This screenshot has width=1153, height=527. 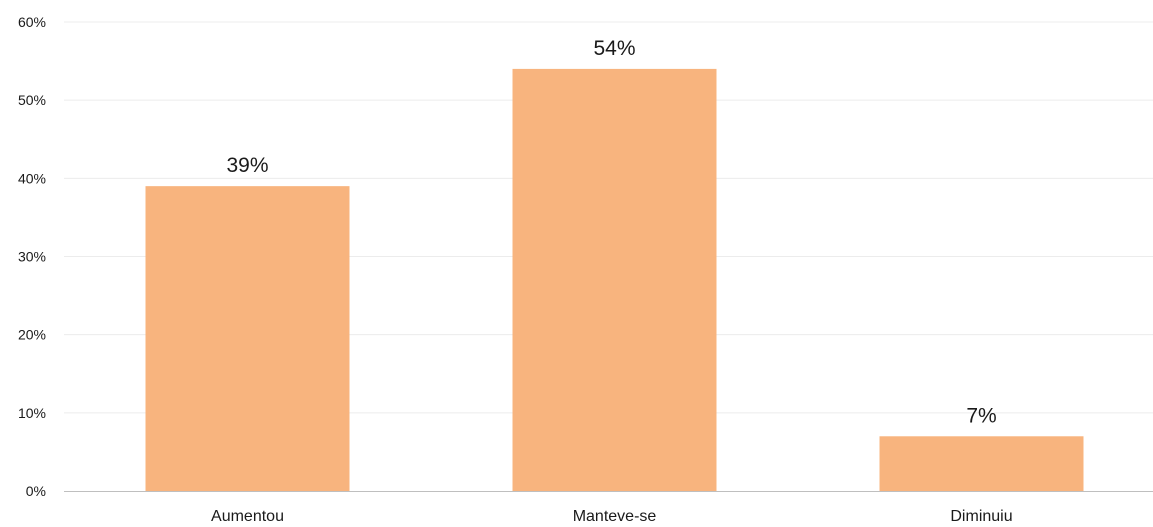 What do you see at coordinates (32, 100) in the screenshot?
I see `y-tick-label: 50%` at bounding box center [32, 100].